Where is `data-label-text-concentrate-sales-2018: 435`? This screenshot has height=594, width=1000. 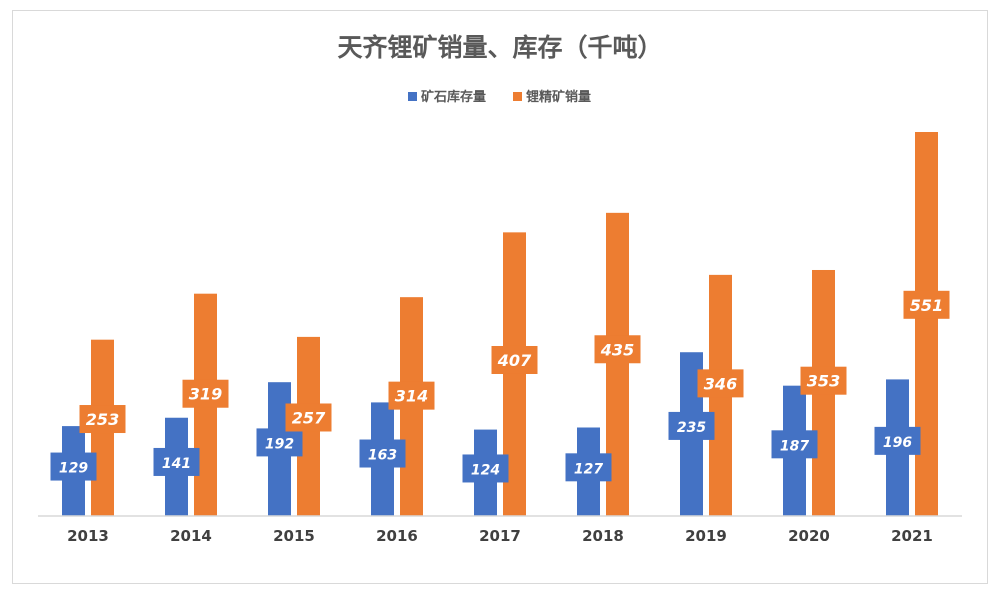 data-label-text-concentrate-sales-2018: 435 is located at coordinates (617, 349).